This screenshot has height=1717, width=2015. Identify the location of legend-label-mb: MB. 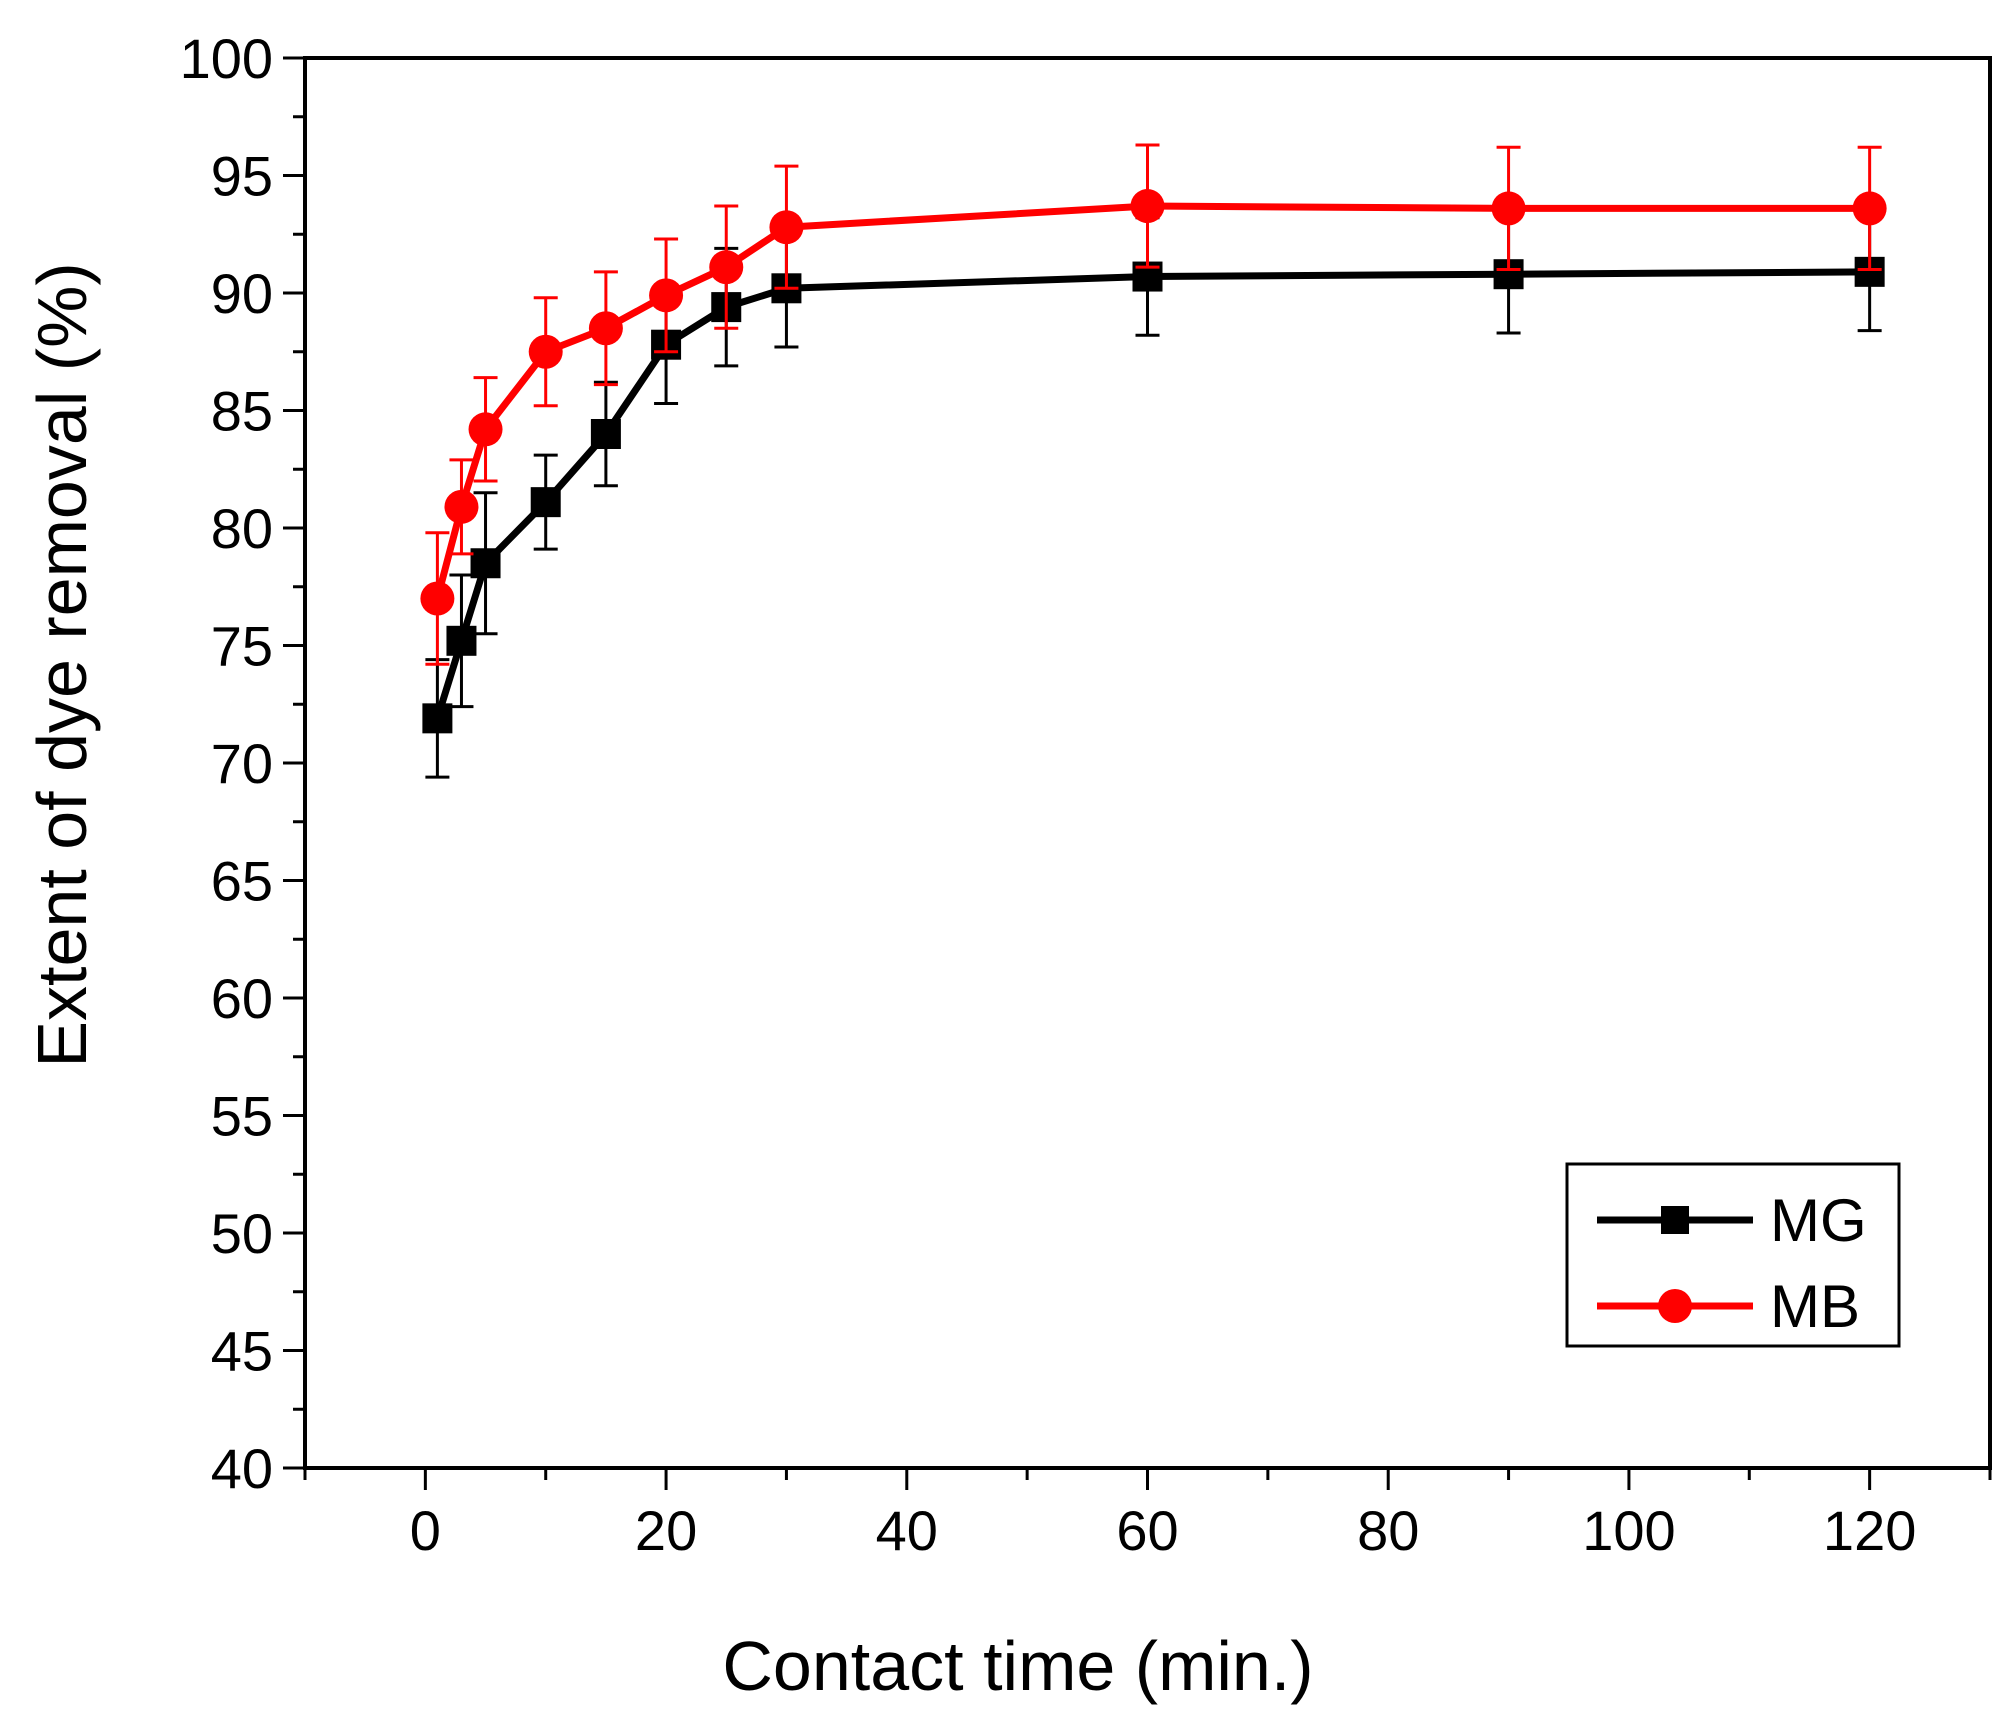
(1815, 1306).